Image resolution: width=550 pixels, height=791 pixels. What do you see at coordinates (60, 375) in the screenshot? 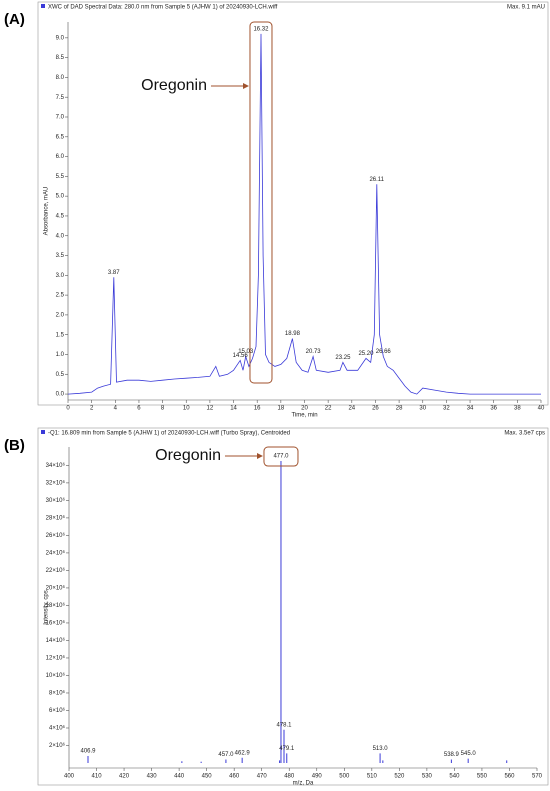
I see `y-tick-label: 0.5` at bounding box center [60, 375].